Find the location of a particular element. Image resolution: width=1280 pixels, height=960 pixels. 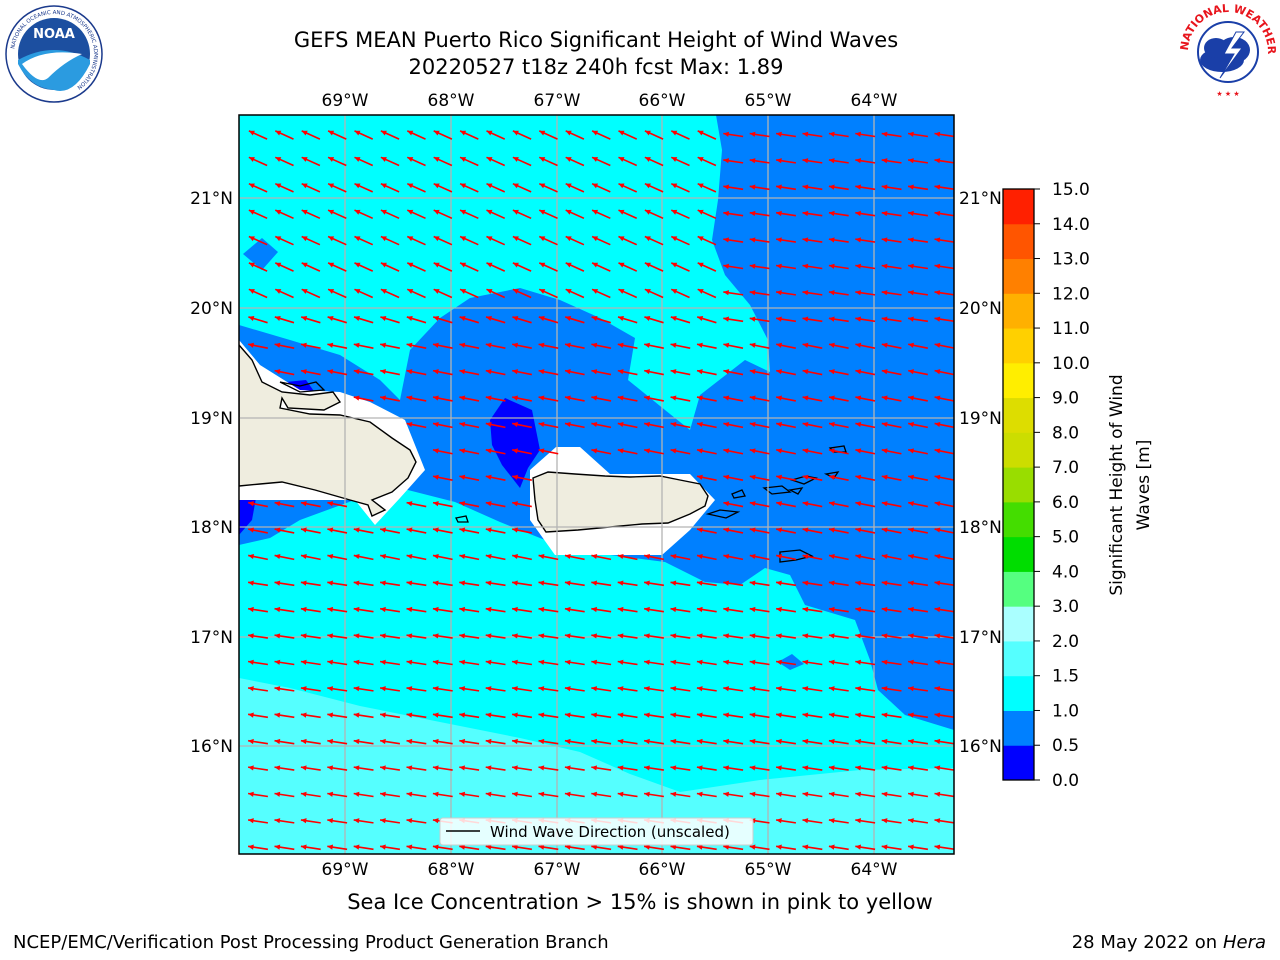

colorbar-tick-label: 15.0 is located at coordinates (1071, 190).